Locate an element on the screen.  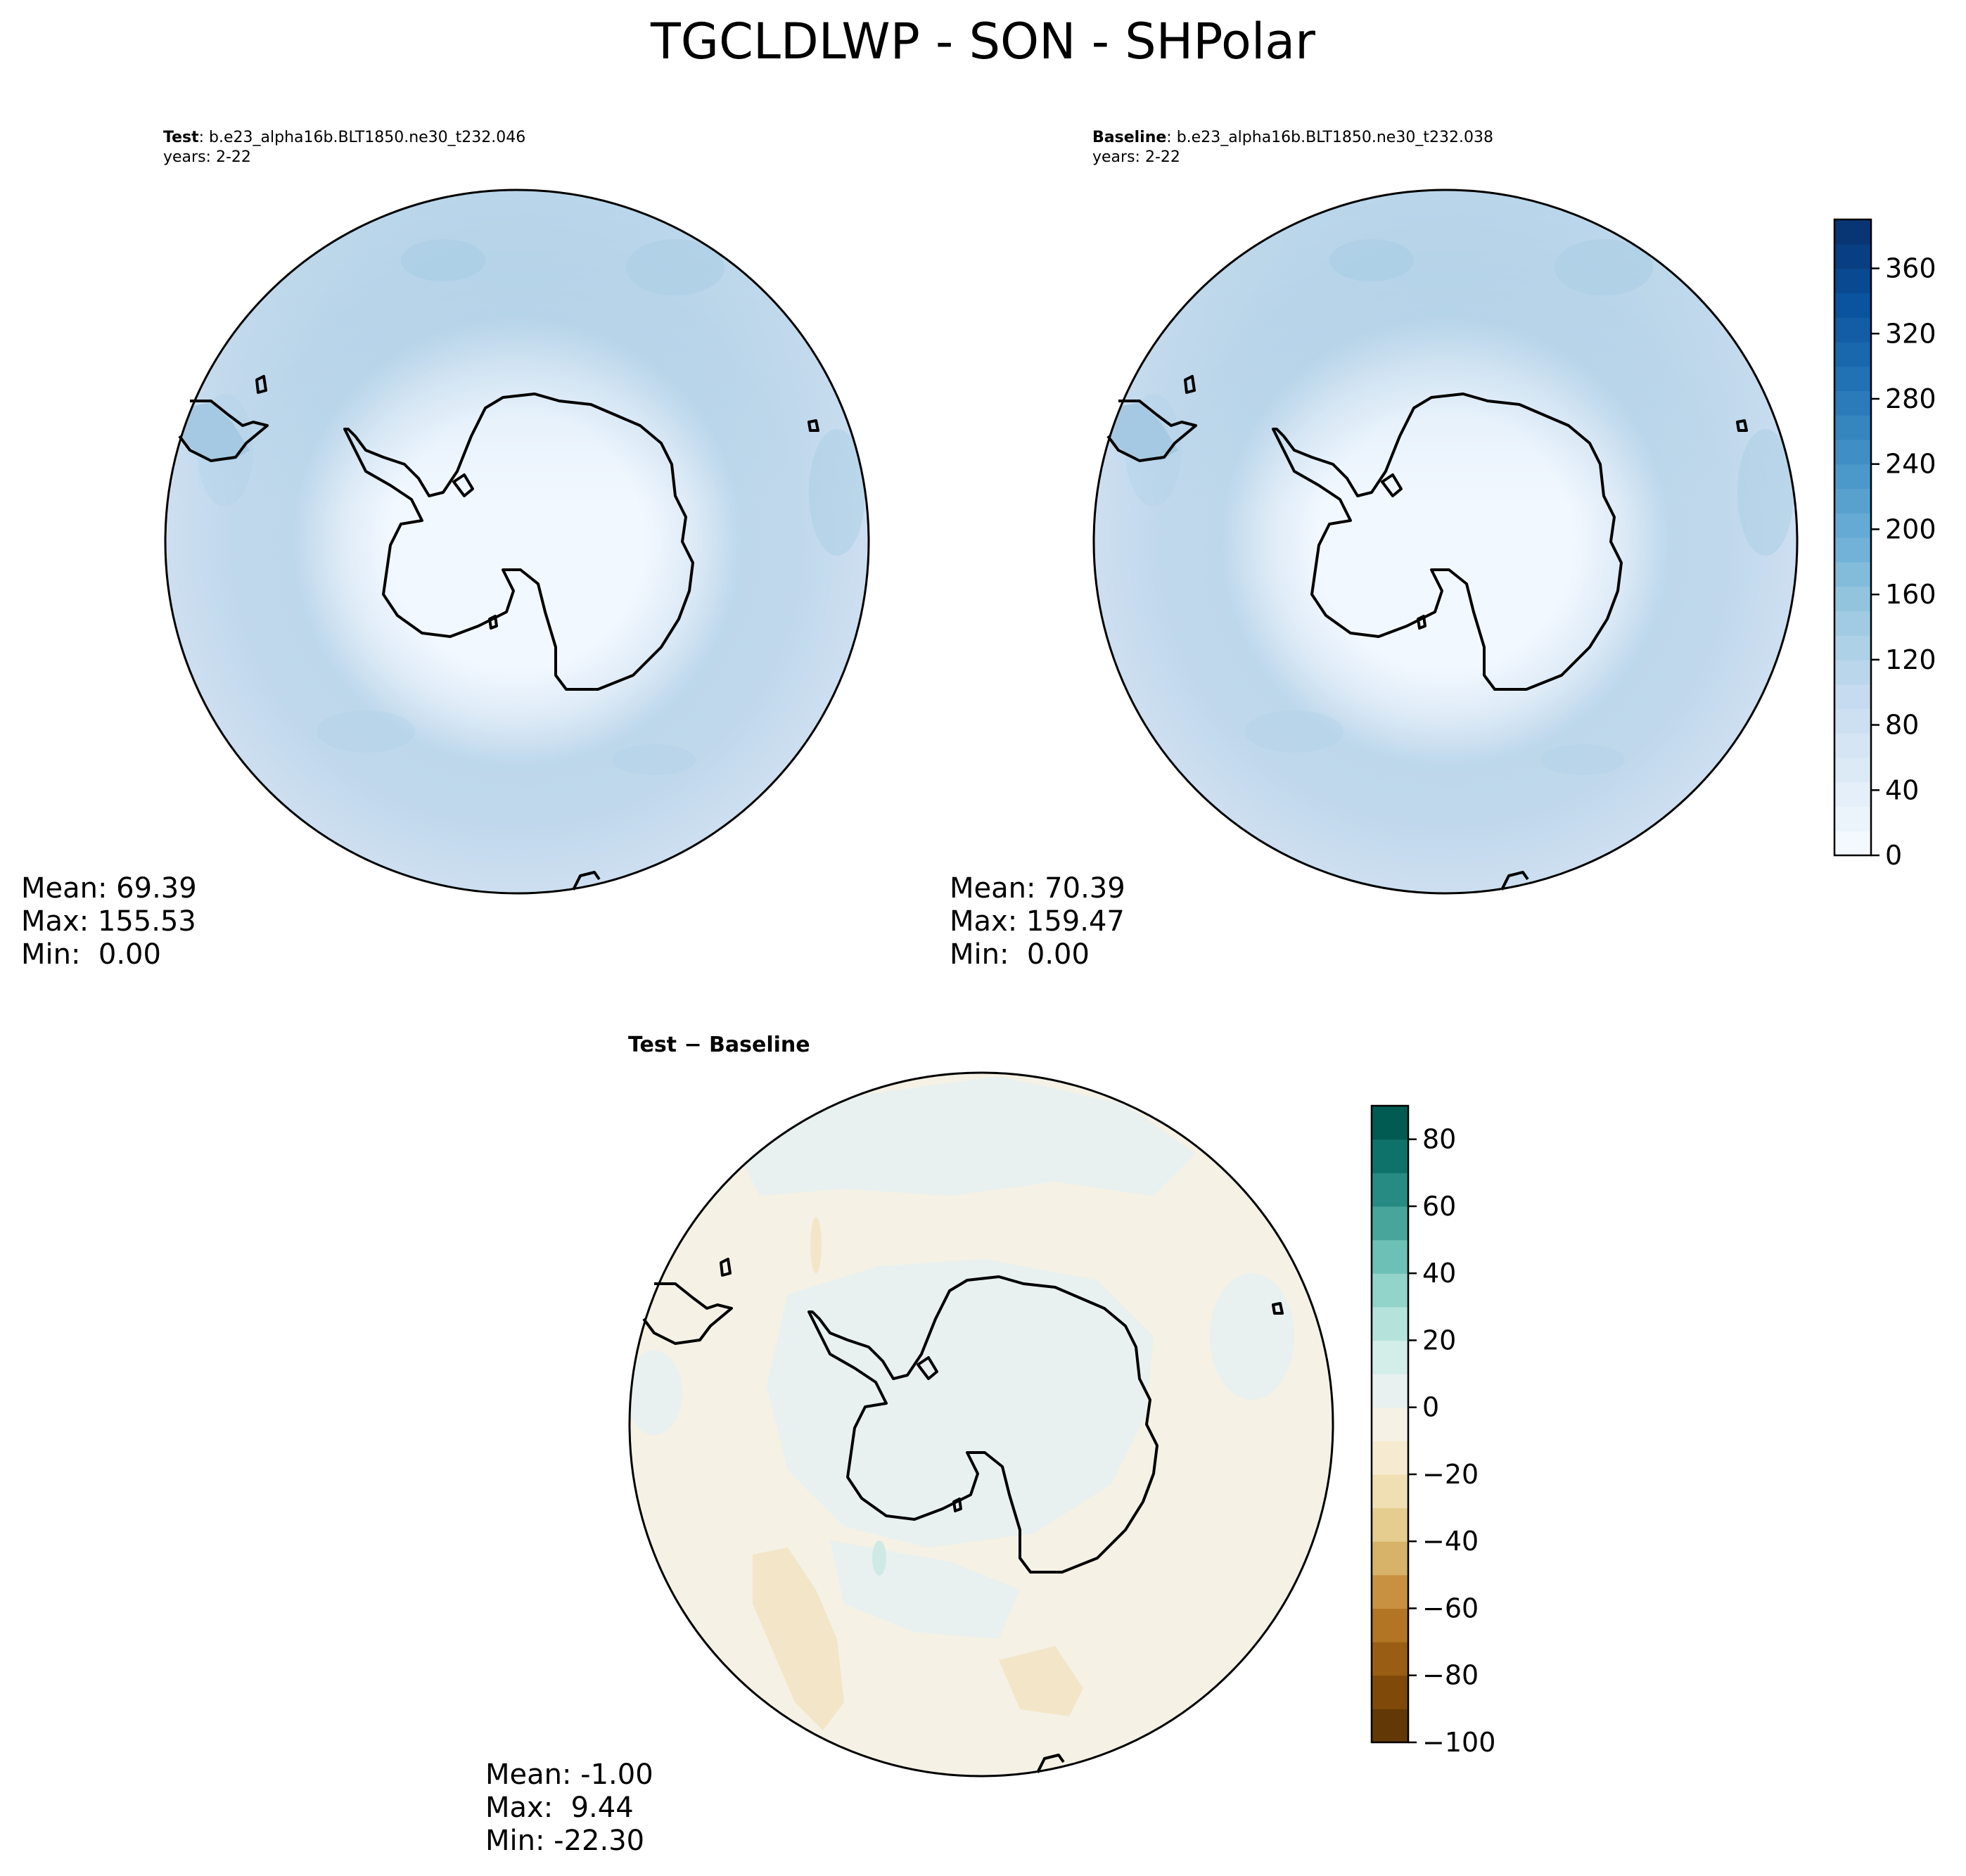
colorbar-tick-label: 200 is located at coordinates (1910, 528).